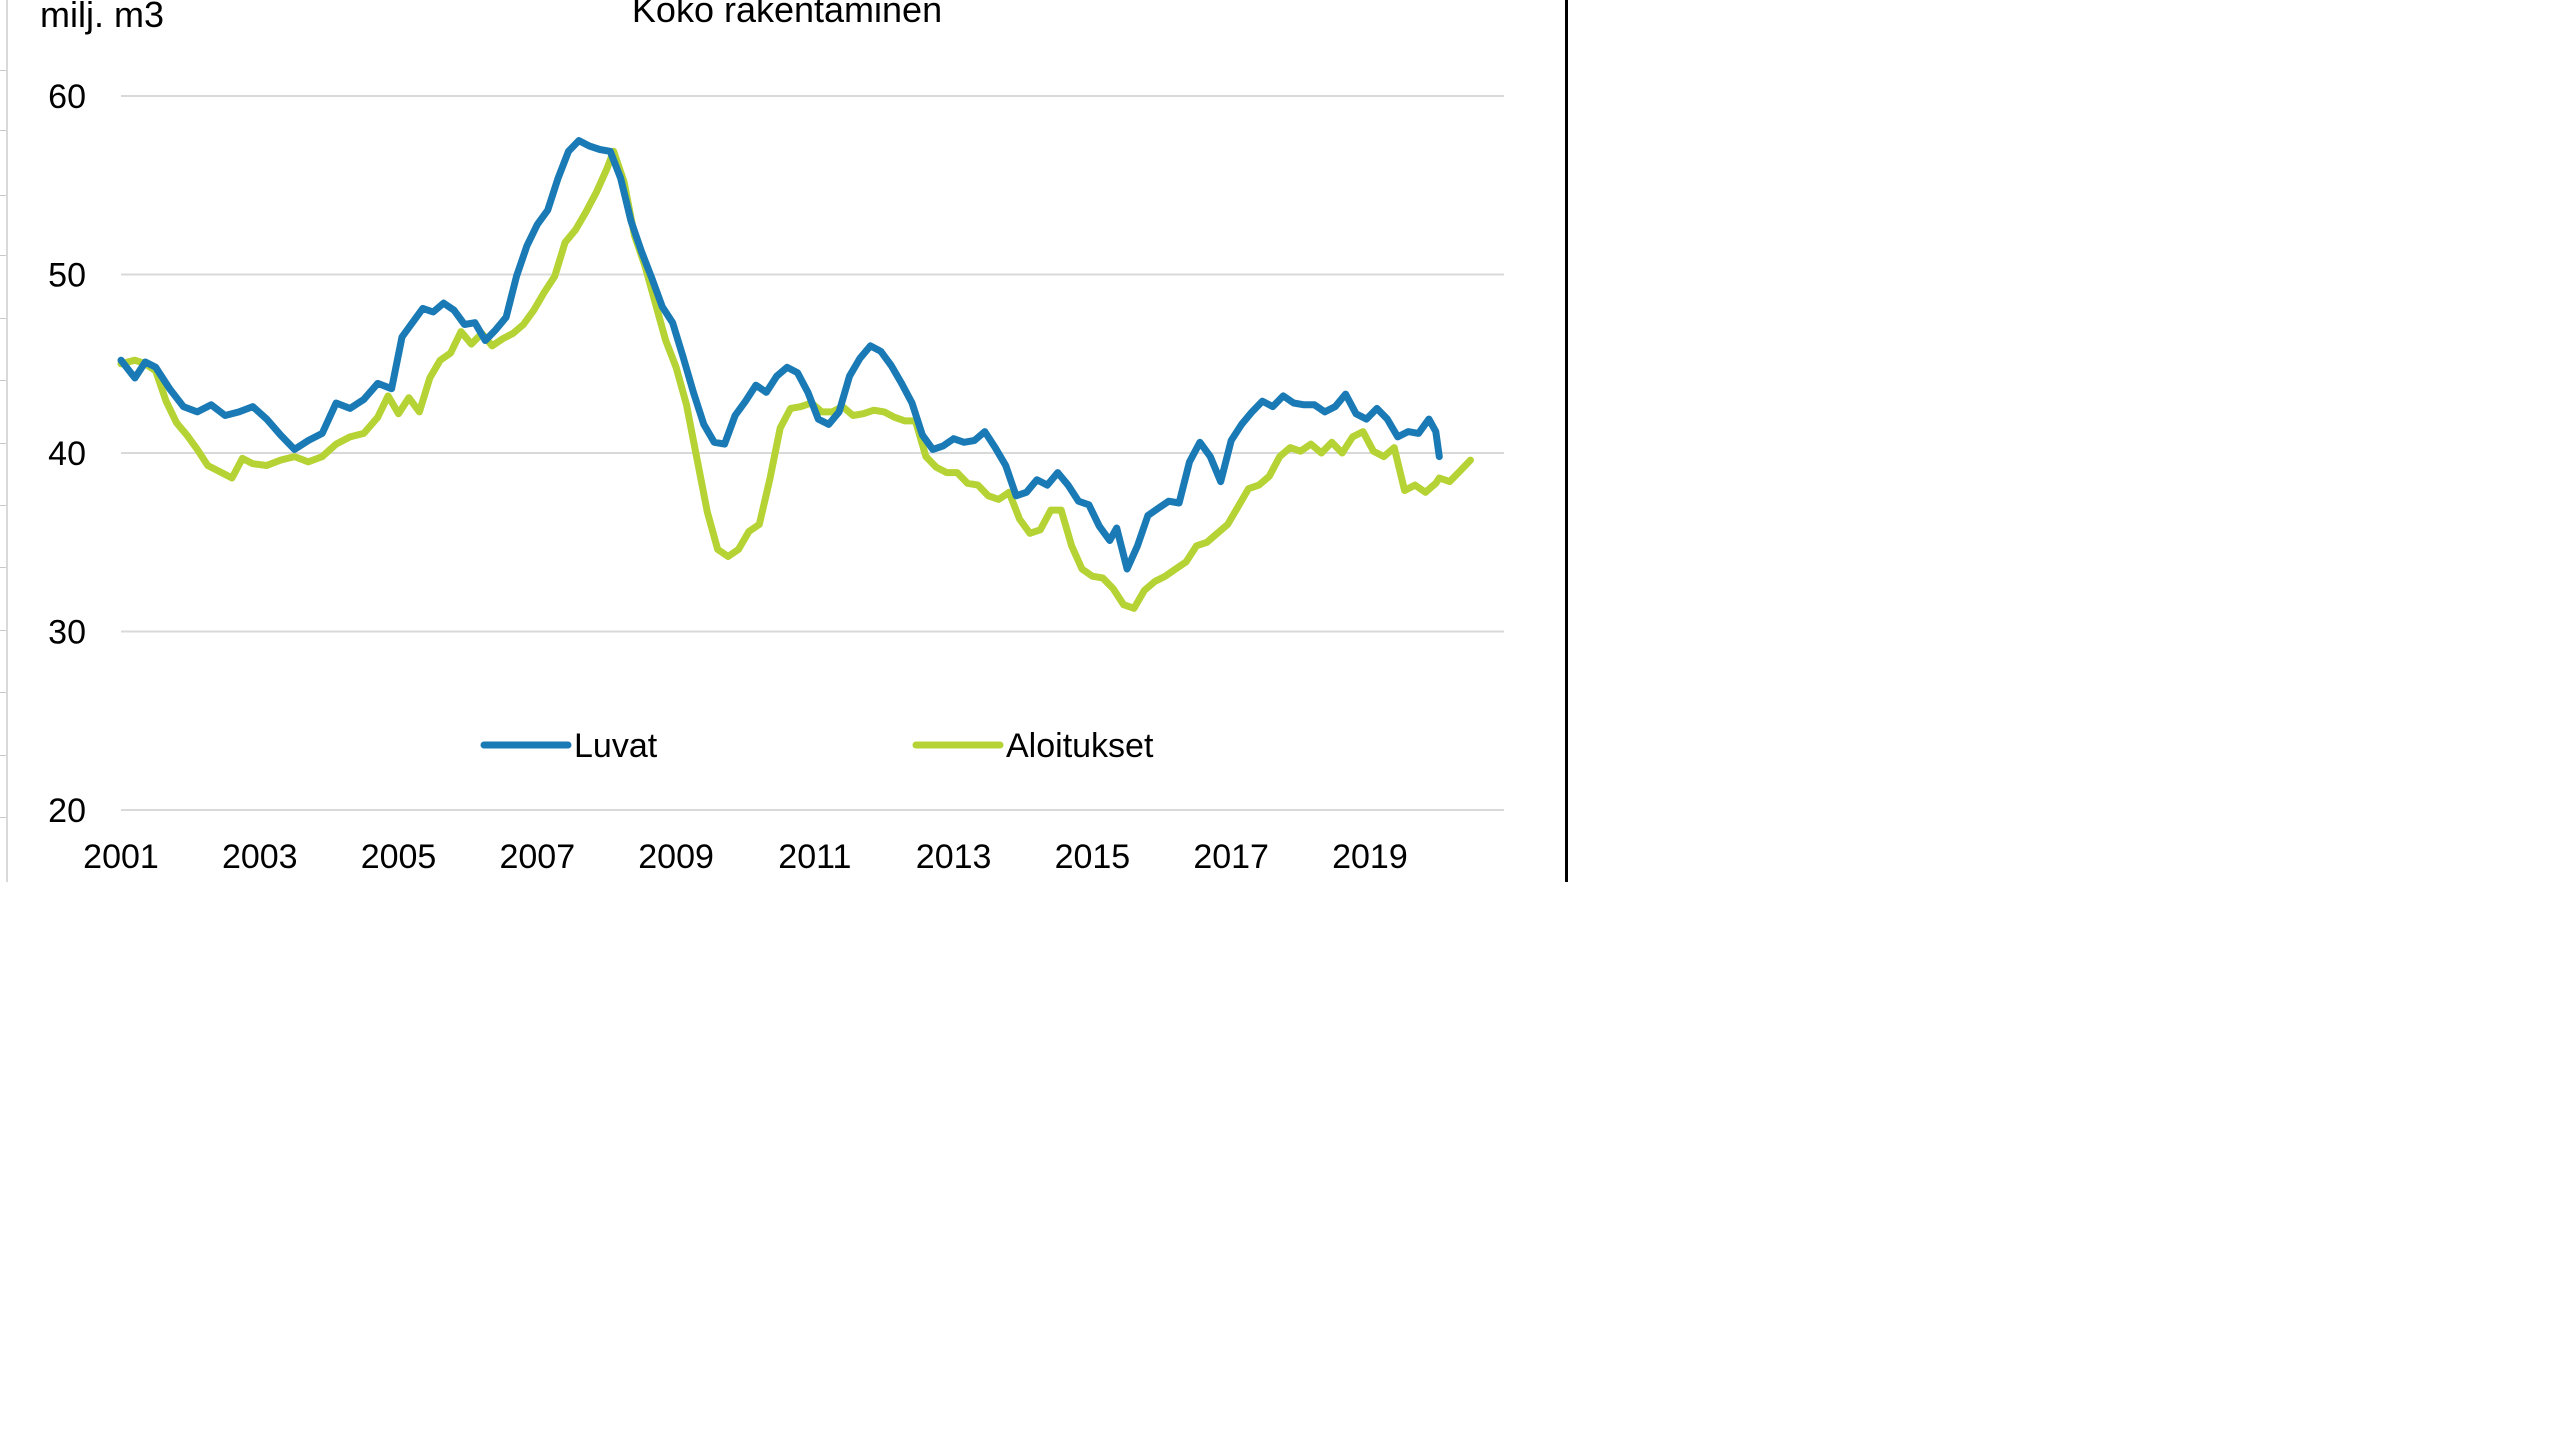 This screenshot has height=1440, width=2560. What do you see at coordinates (67, 633) in the screenshot?
I see `y-tick-label: 30` at bounding box center [67, 633].